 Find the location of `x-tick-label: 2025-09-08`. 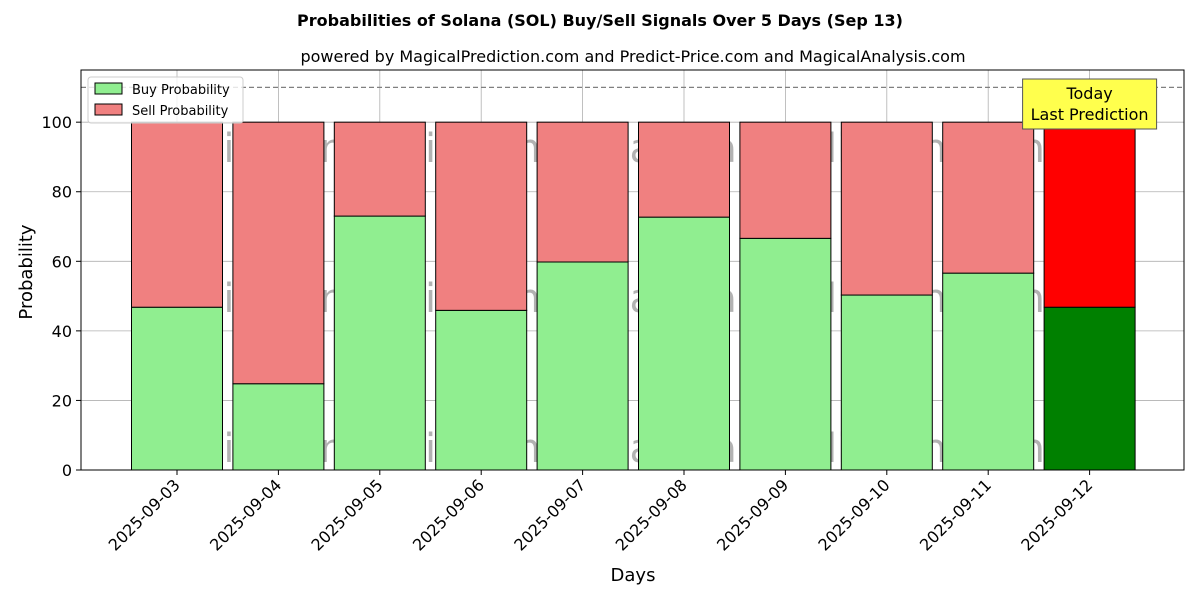

x-tick-label: 2025-09-08 is located at coordinates (651, 514).